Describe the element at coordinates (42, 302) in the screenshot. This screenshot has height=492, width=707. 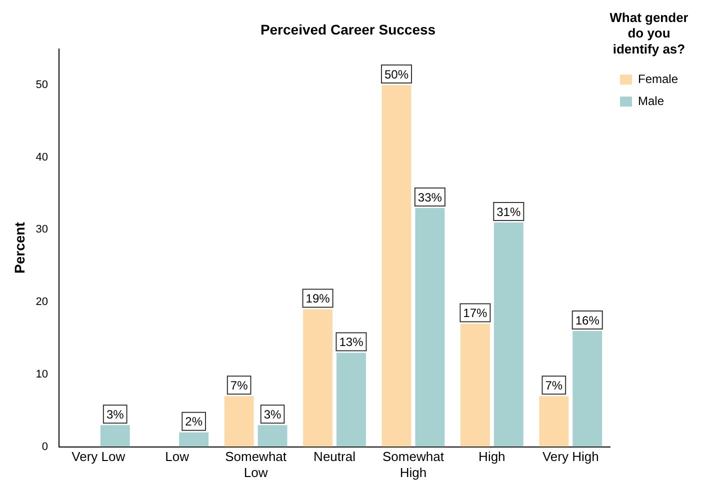
I see `y-tick-label: 20` at that location.